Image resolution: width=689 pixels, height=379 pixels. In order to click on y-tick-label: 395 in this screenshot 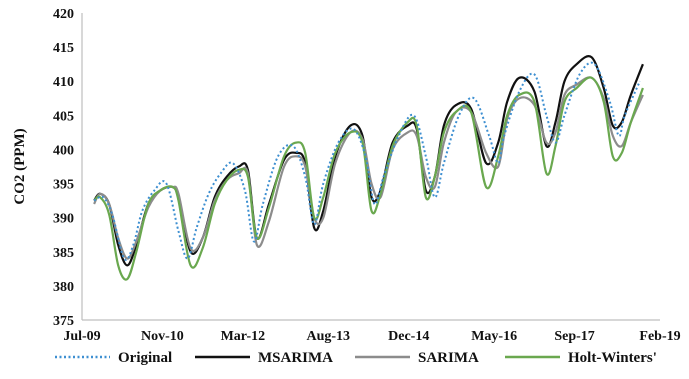, I will do `click(63, 185)`.